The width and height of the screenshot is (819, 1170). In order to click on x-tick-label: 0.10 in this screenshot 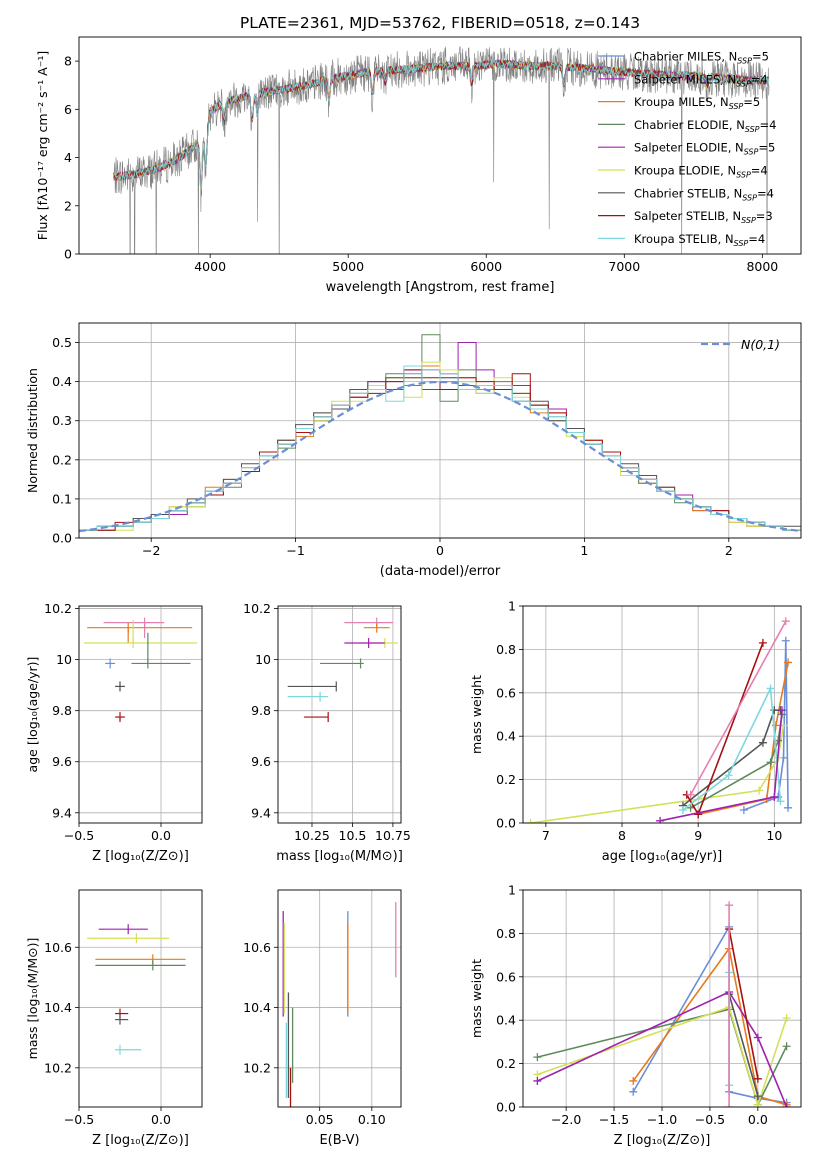, I will do `click(372, 1119)`.